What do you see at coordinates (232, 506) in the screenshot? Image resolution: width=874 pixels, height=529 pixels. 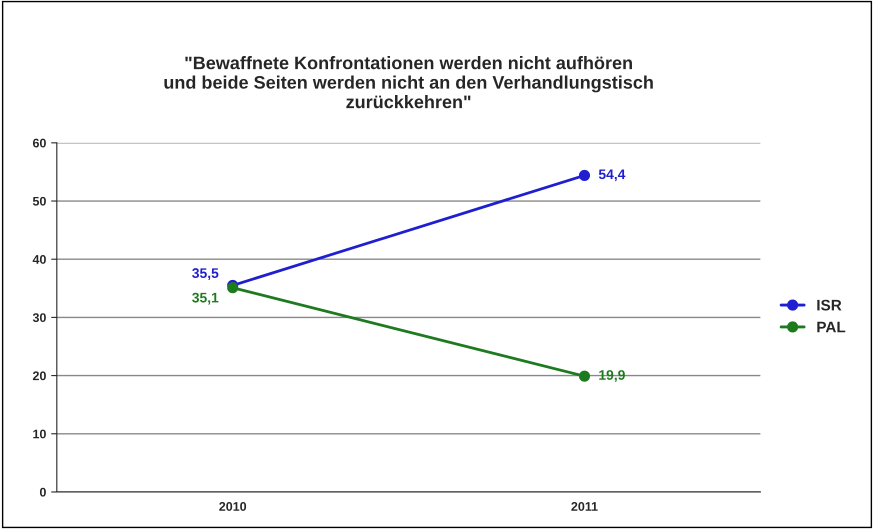 I see `x-tick-label: 2010` at bounding box center [232, 506].